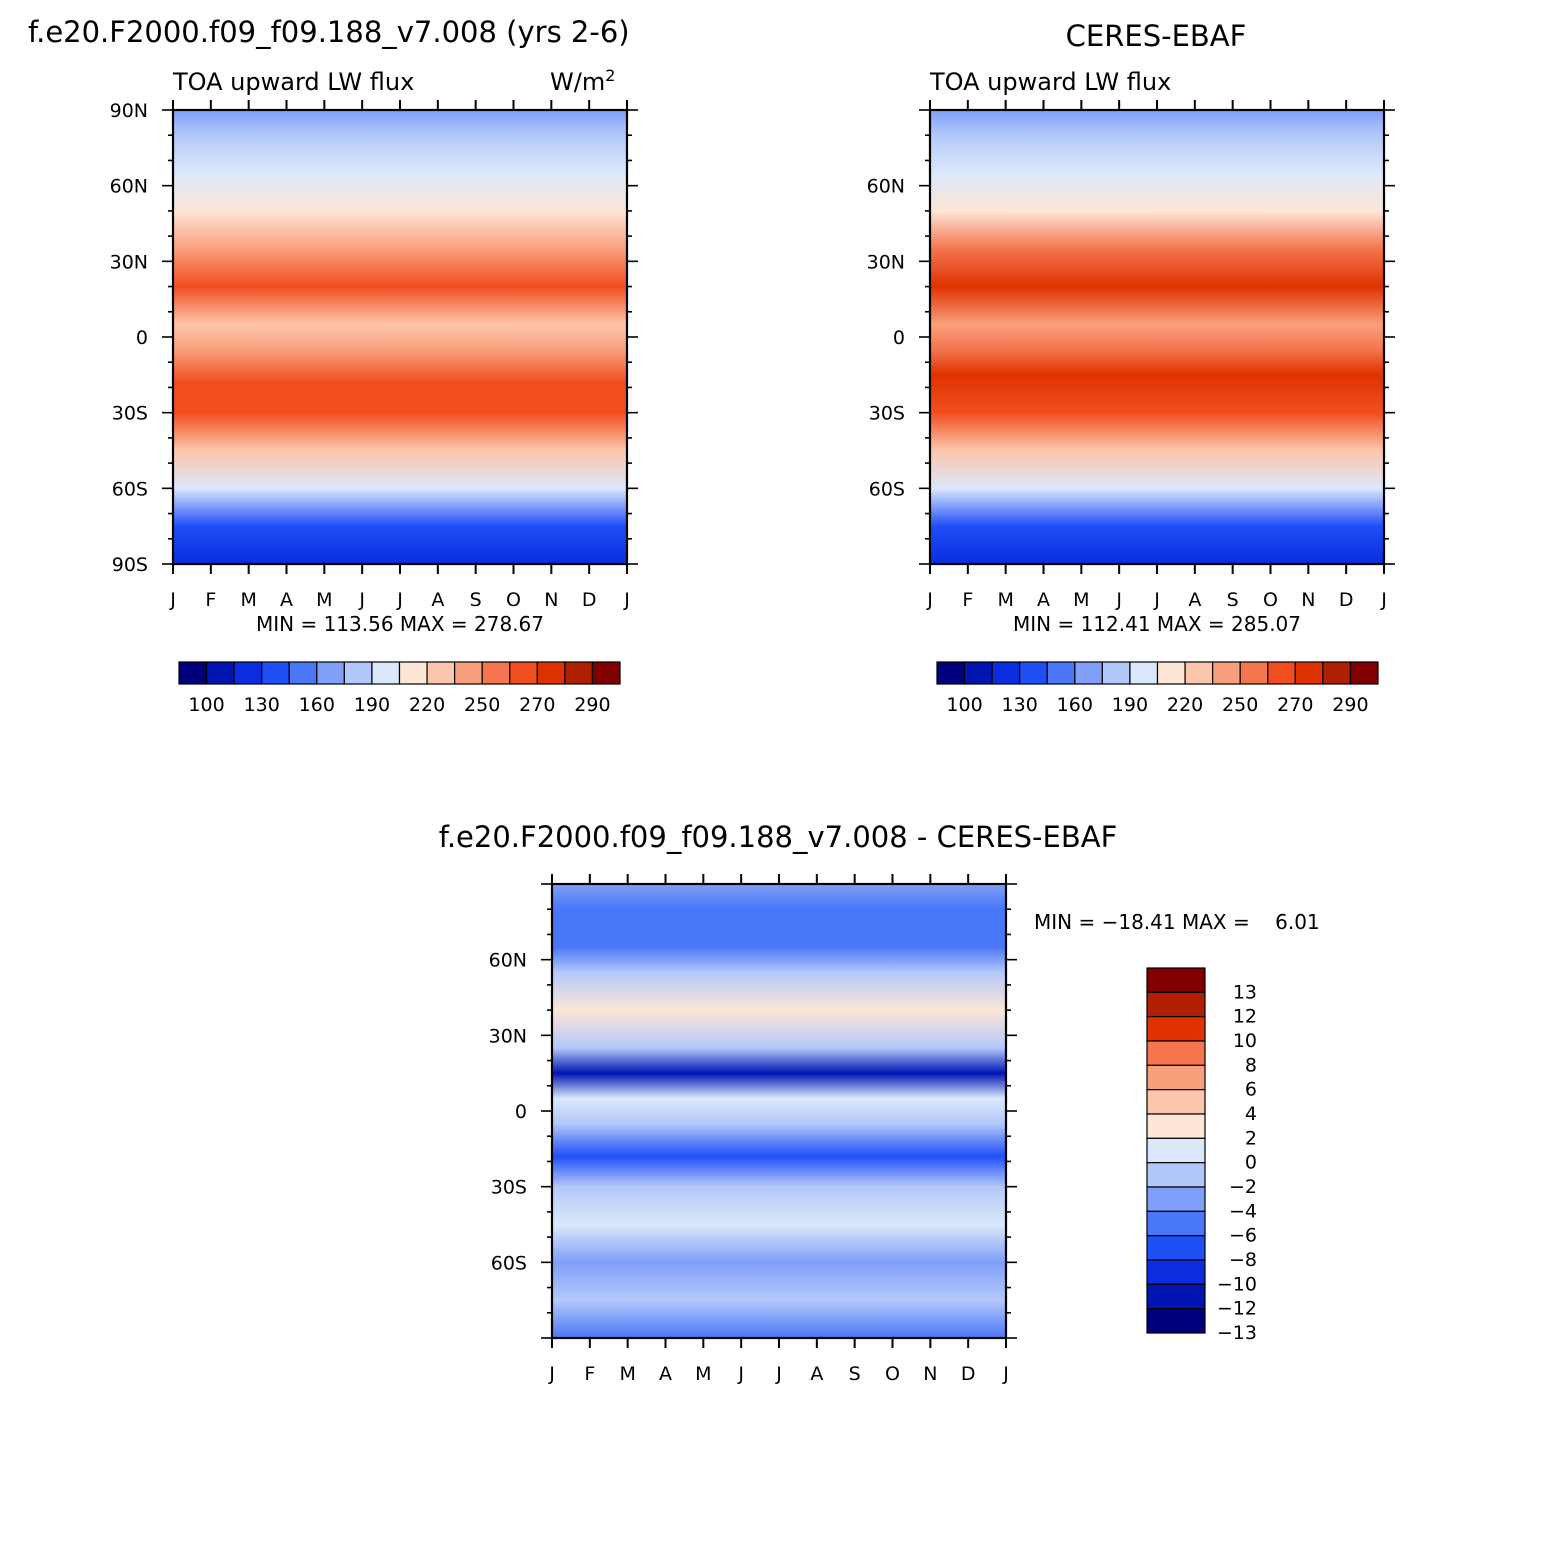  Describe the element at coordinates (400, 337) in the screenshot. I see `panel1-ticks` at that location.